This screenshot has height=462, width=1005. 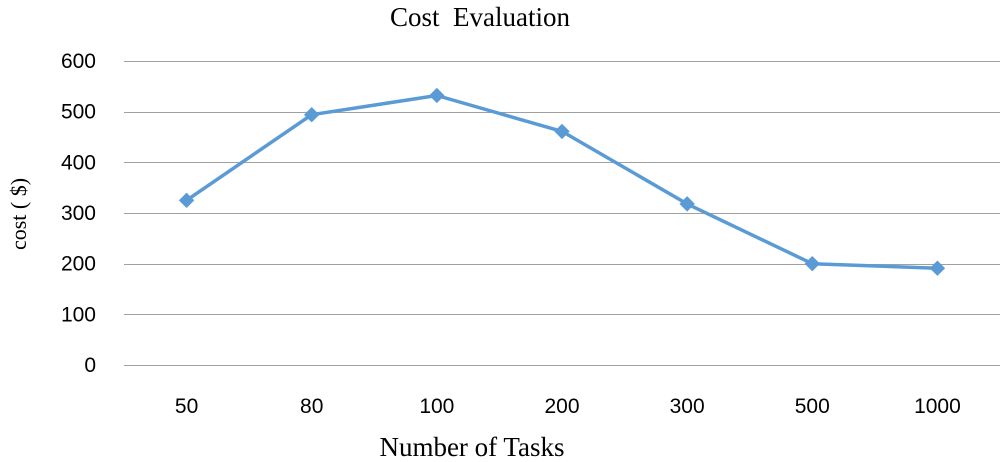 I want to click on x-tick-label: 1000, so click(x=937, y=406).